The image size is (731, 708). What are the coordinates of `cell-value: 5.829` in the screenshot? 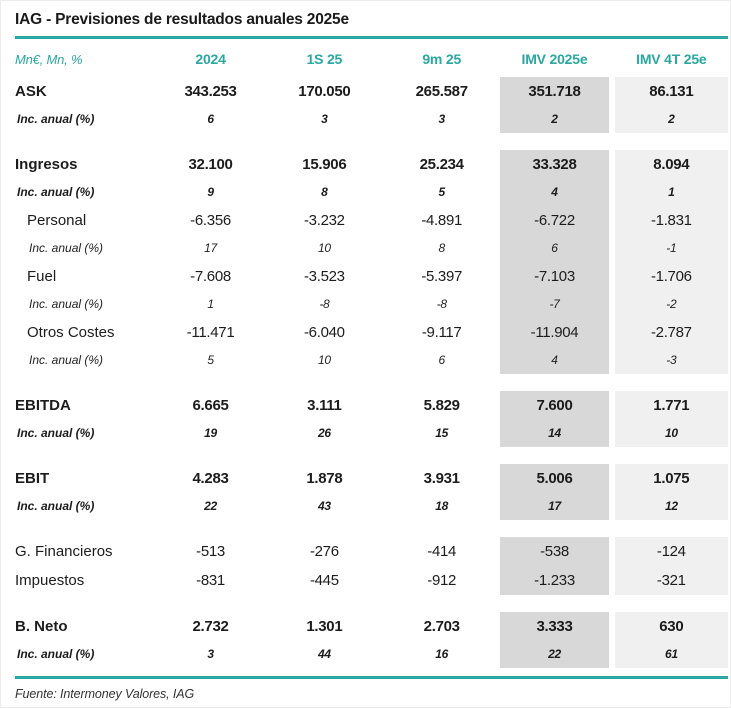 It's located at (441, 405).